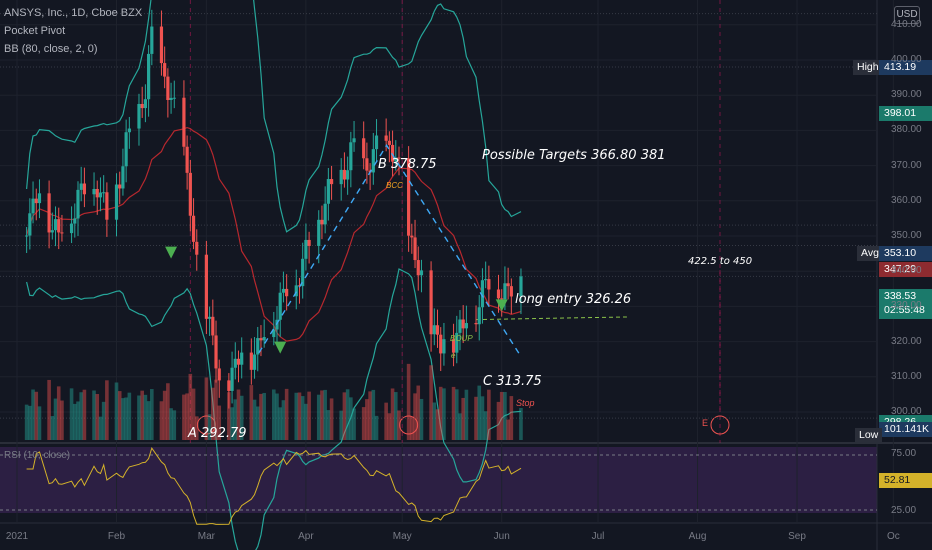  What do you see at coordinates (37, 455) in the screenshot?
I see `rsi-legend: RSI (10, close)` at bounding box center [37, 455].